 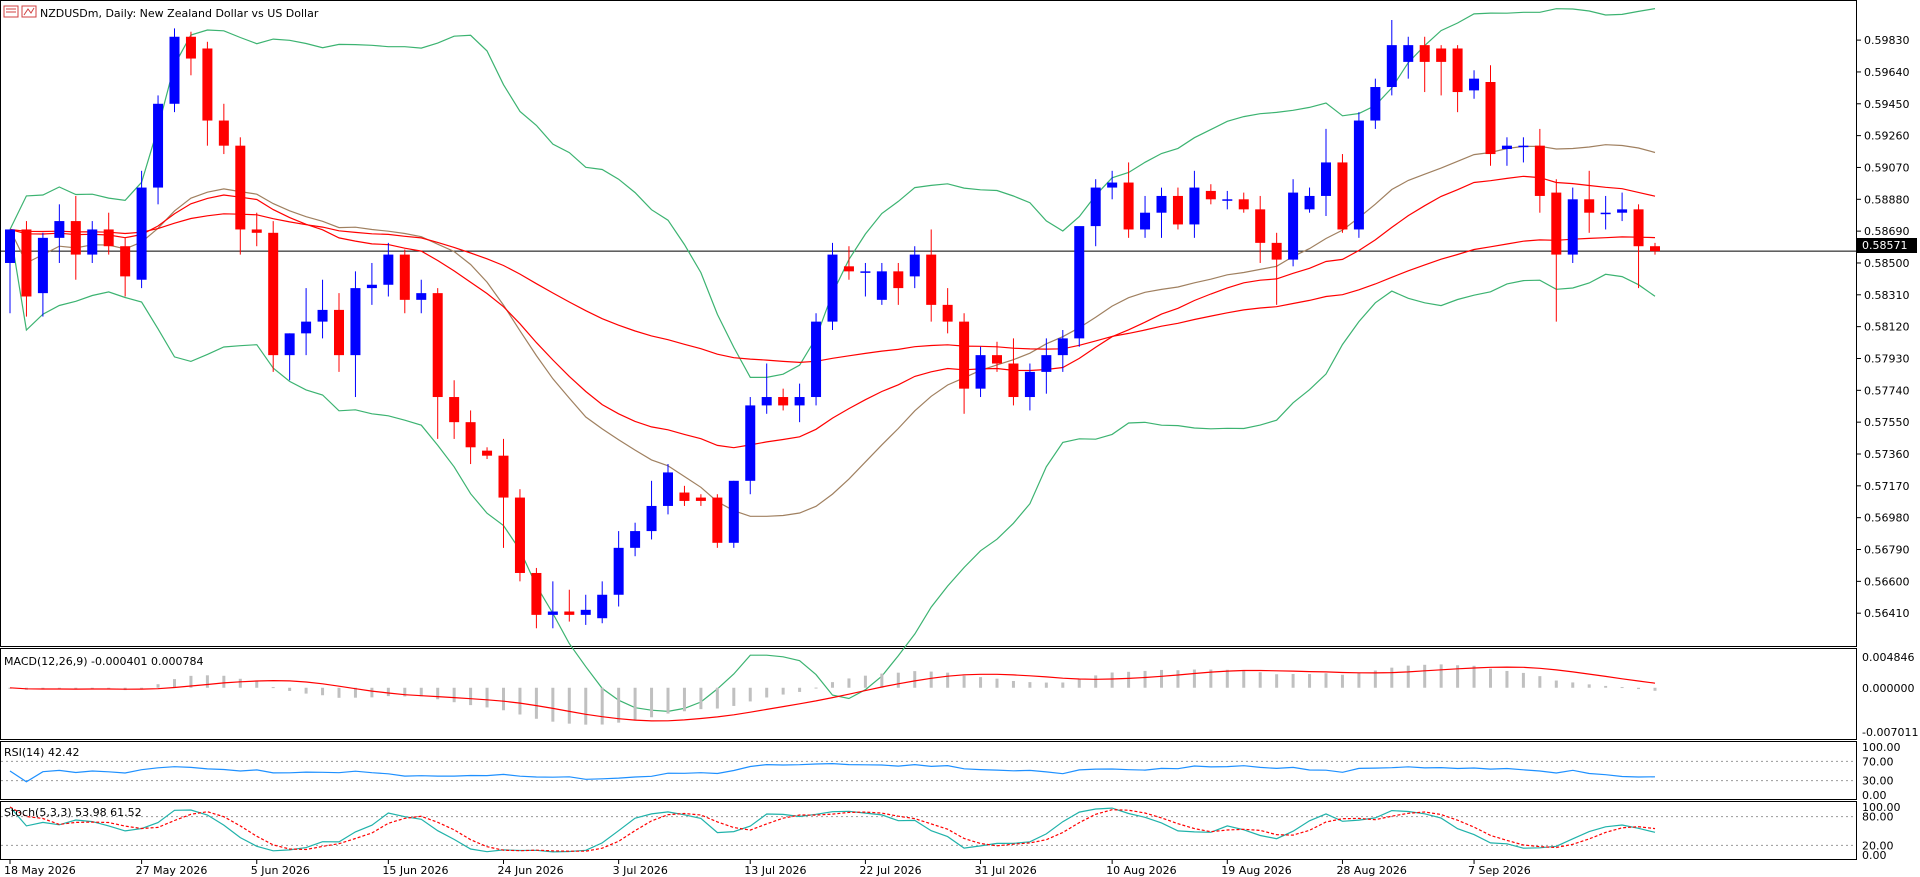 What do you see at coordinates (1371, 870) in the screenshot?
I see `time-tick-label: 28 Aug 2026` at bounding box center [1371, 870].